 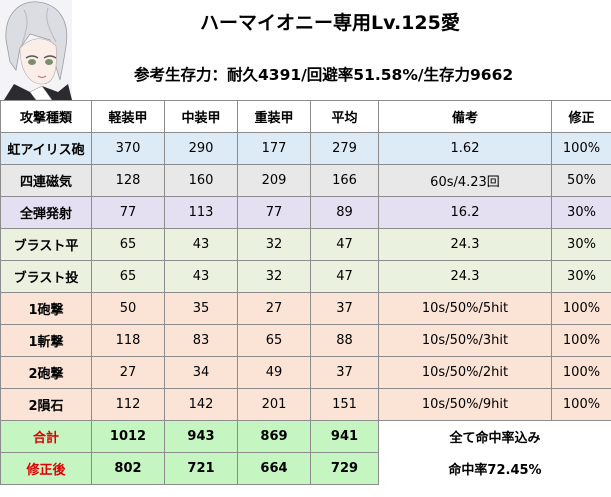 What do you see at coordinates (465, 340) in the screenshot?
I see `note-value: 10s/50%/3hit` at bounding box center [465, 340].